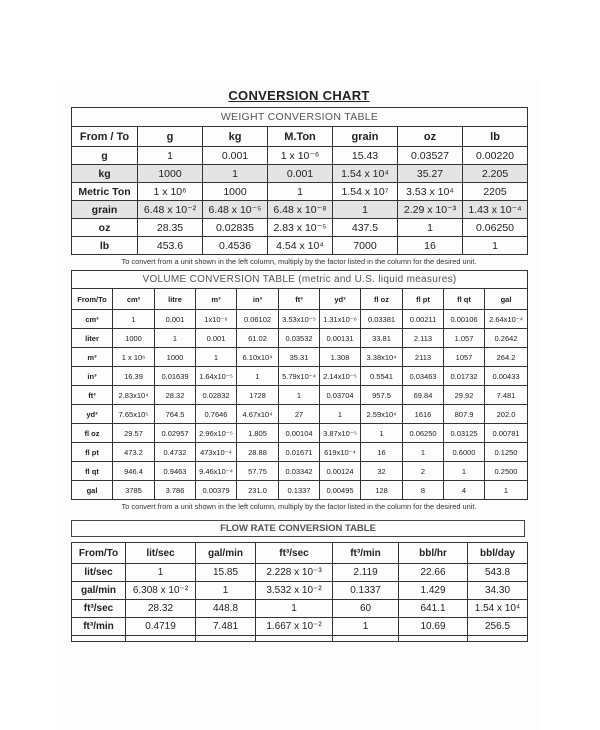 Image resolution: width=600 pixels, height=730 pixels. I want to click on table-cell: 0.4719, so click(160, 626).